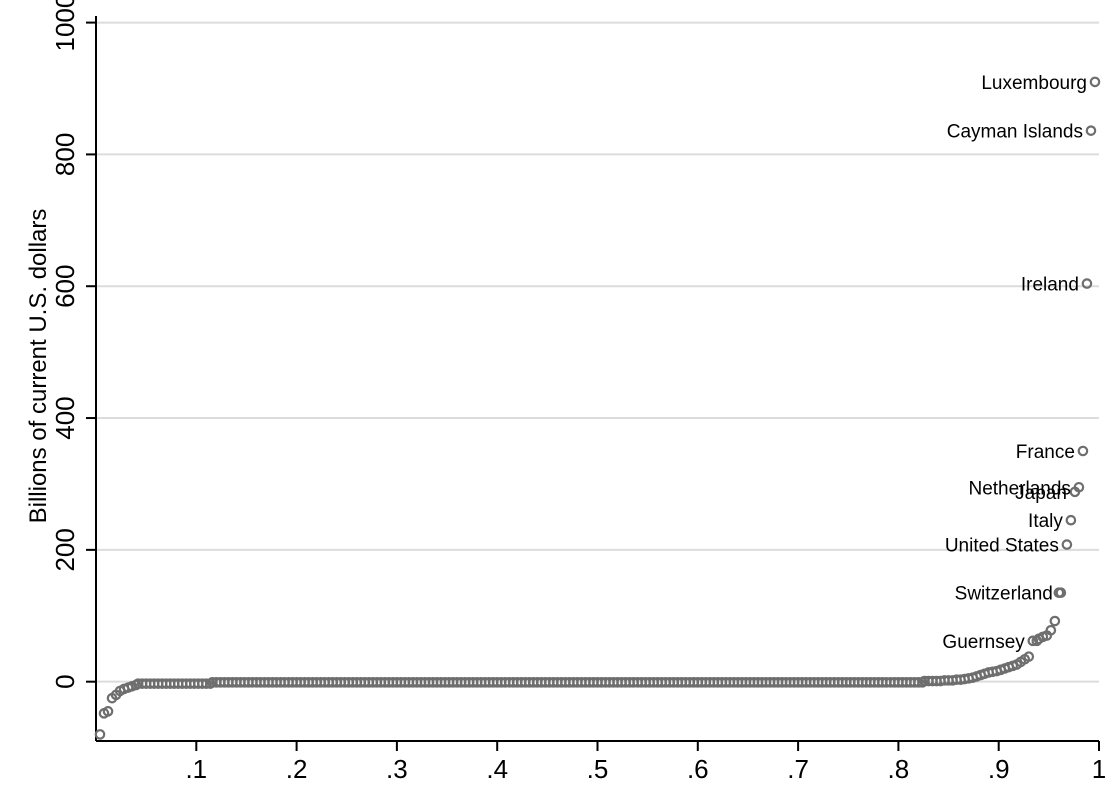 The width and height of the screenshot is (1107, 812). What do you see at coordinates (983, 642) in the screenshot?
I see `point-label: Guernsey` at bounding box center [983, 642].